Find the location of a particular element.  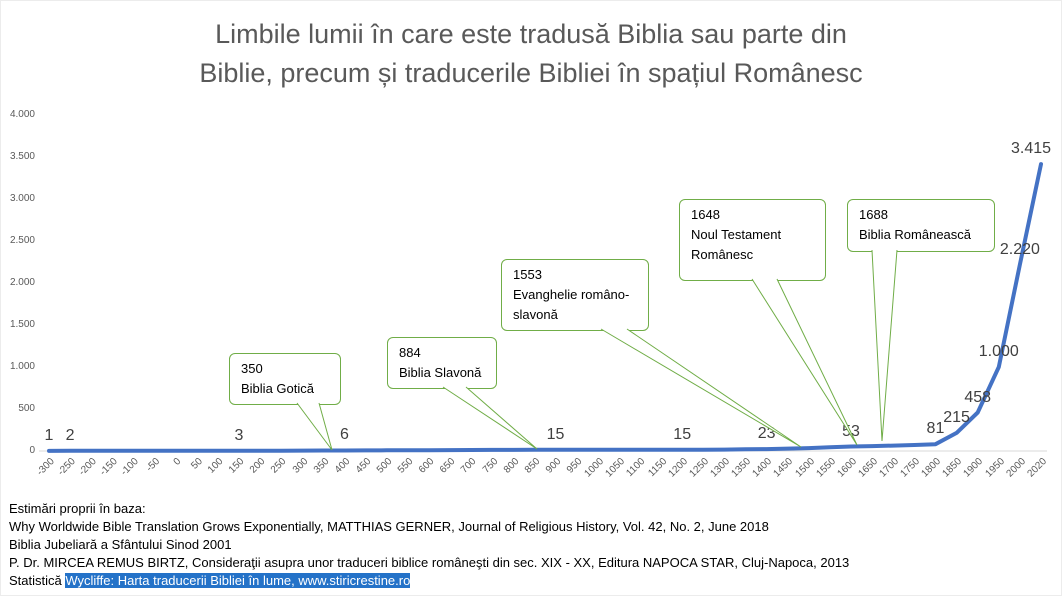

data-label: 1 is located at coordinates (49, 435).